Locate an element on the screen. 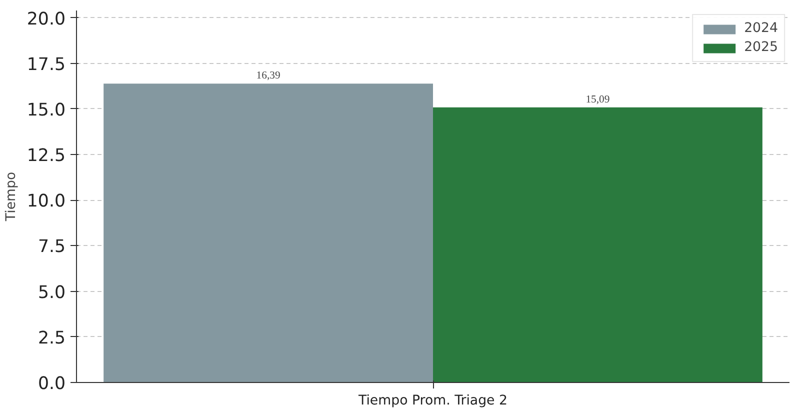 The height and width of the screenshot is (411, 791). y-tick-label: 15.0 is located at coordinates (46, 110).